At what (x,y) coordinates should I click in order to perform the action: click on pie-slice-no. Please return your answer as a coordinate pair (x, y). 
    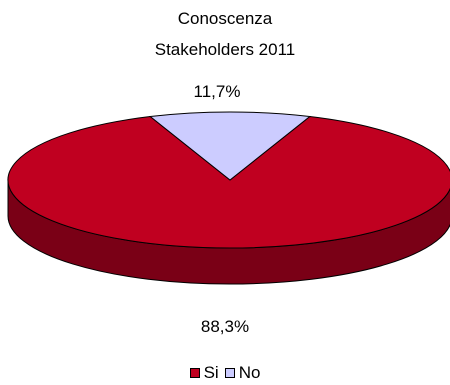
    Looking at the image, I should click on (230, 146).